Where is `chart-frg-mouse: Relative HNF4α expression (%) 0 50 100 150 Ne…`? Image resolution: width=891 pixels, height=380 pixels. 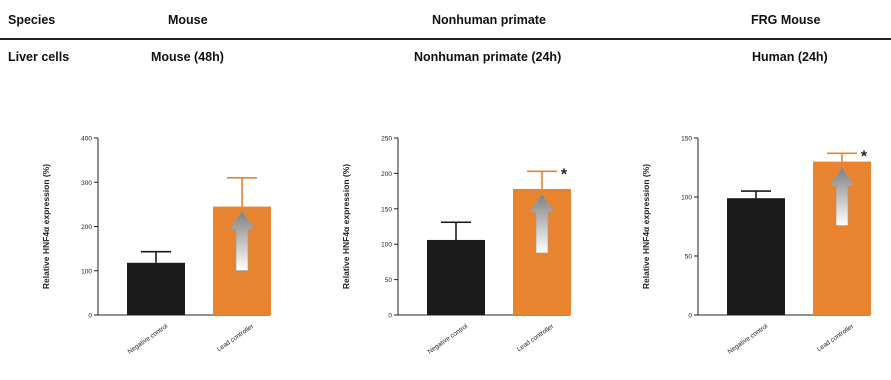 chart-frg-mouse: Relative HNF4α expression (%) 0 50 100 150 Ne… is located at coordinates (756, 246).